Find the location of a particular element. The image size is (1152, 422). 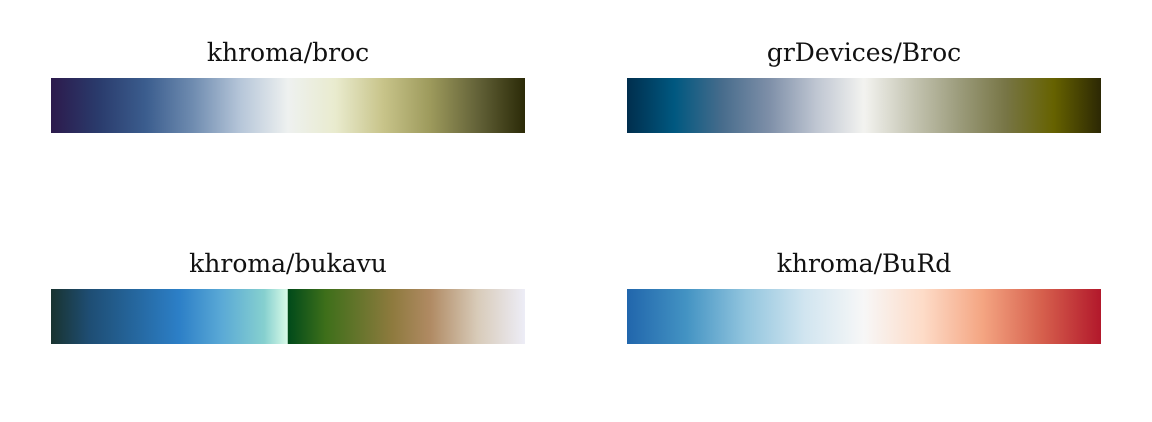

chart-title: khroma/broc is located at coordinates (288, 52).